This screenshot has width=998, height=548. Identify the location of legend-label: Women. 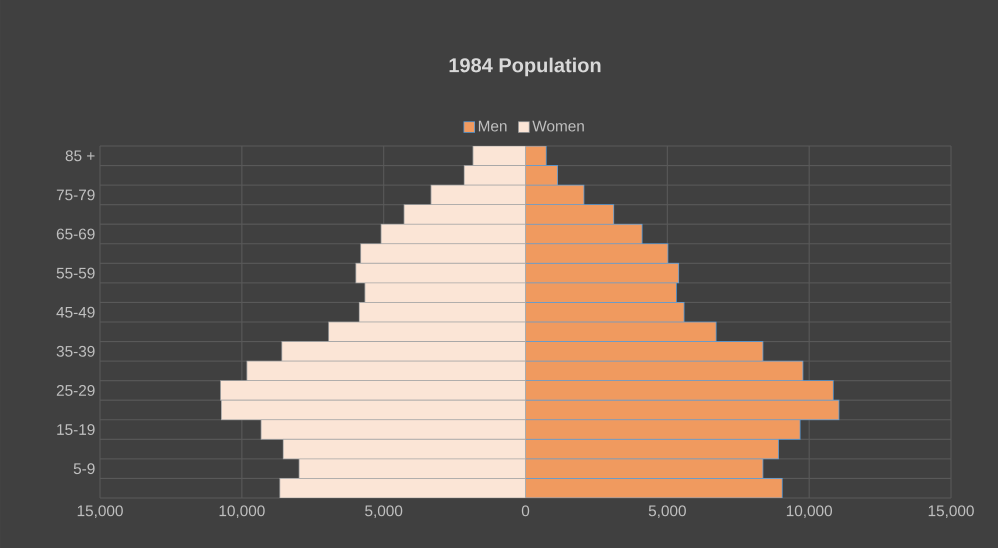
(558, 126).